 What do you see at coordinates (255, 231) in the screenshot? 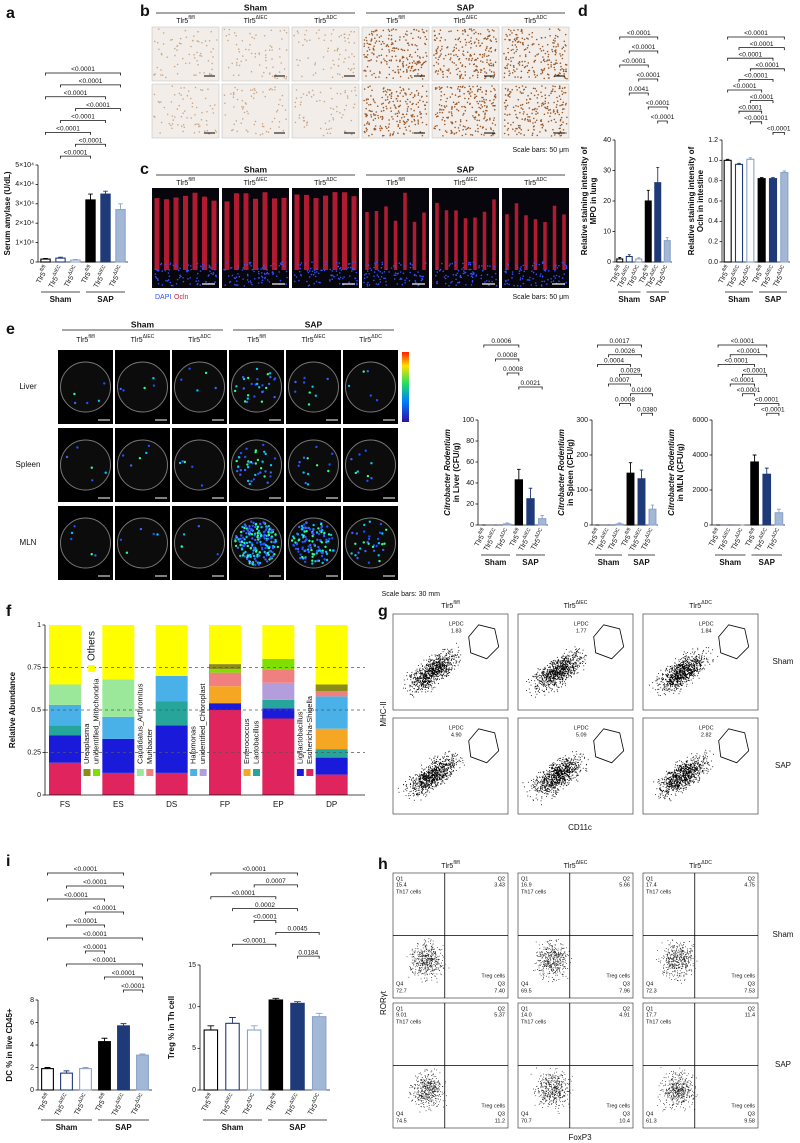
I see `villi` at bounding box center [255, 231].